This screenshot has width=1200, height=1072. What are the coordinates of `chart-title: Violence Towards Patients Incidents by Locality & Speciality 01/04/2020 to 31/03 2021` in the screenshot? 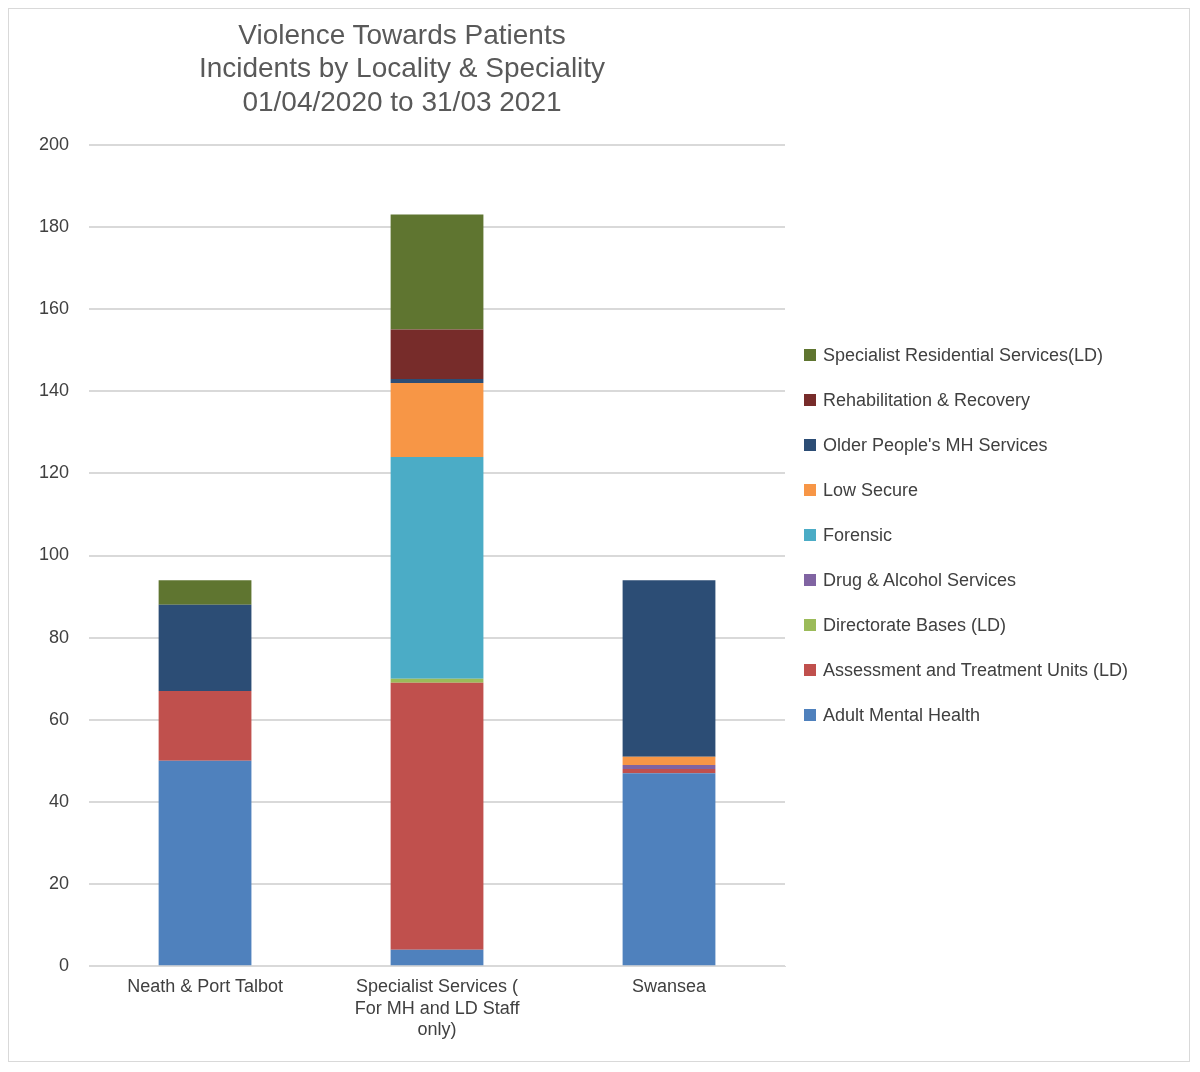 It's located at (402, 67).